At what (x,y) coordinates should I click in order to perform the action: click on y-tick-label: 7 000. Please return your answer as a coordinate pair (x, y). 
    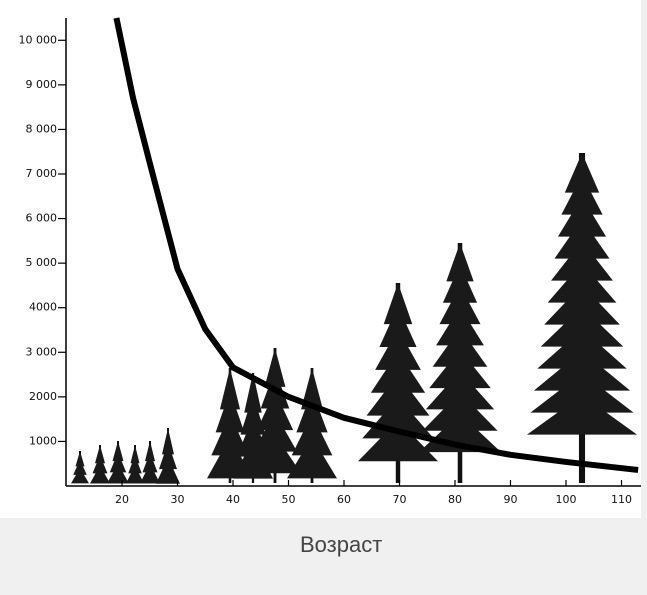
    Looking at the image, I should click on (42, 173).